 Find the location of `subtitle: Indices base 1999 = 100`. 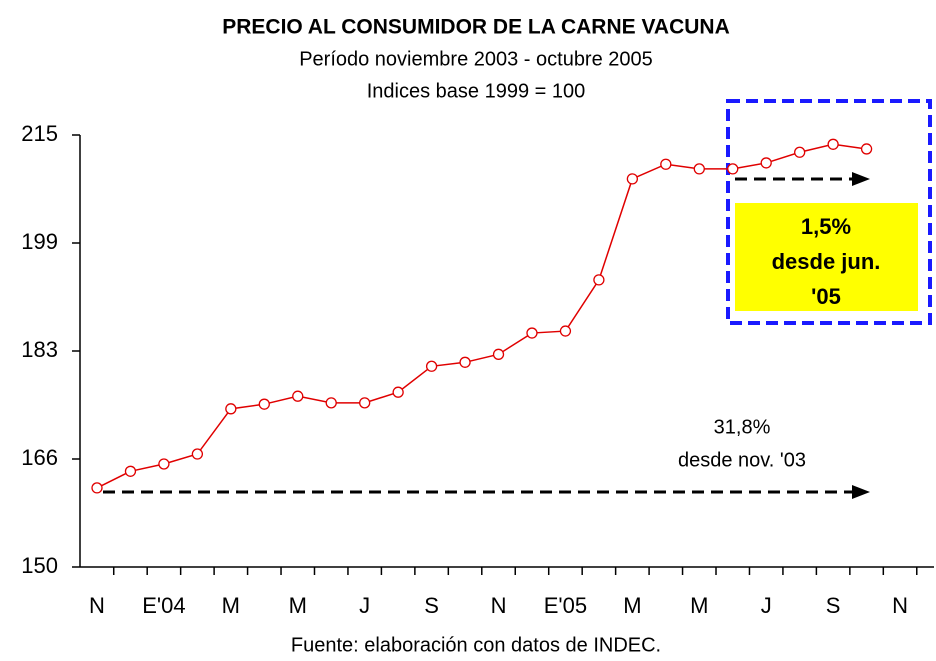

subtitle: Indices base 1999 = 100 is located at coordinates (476, 91).